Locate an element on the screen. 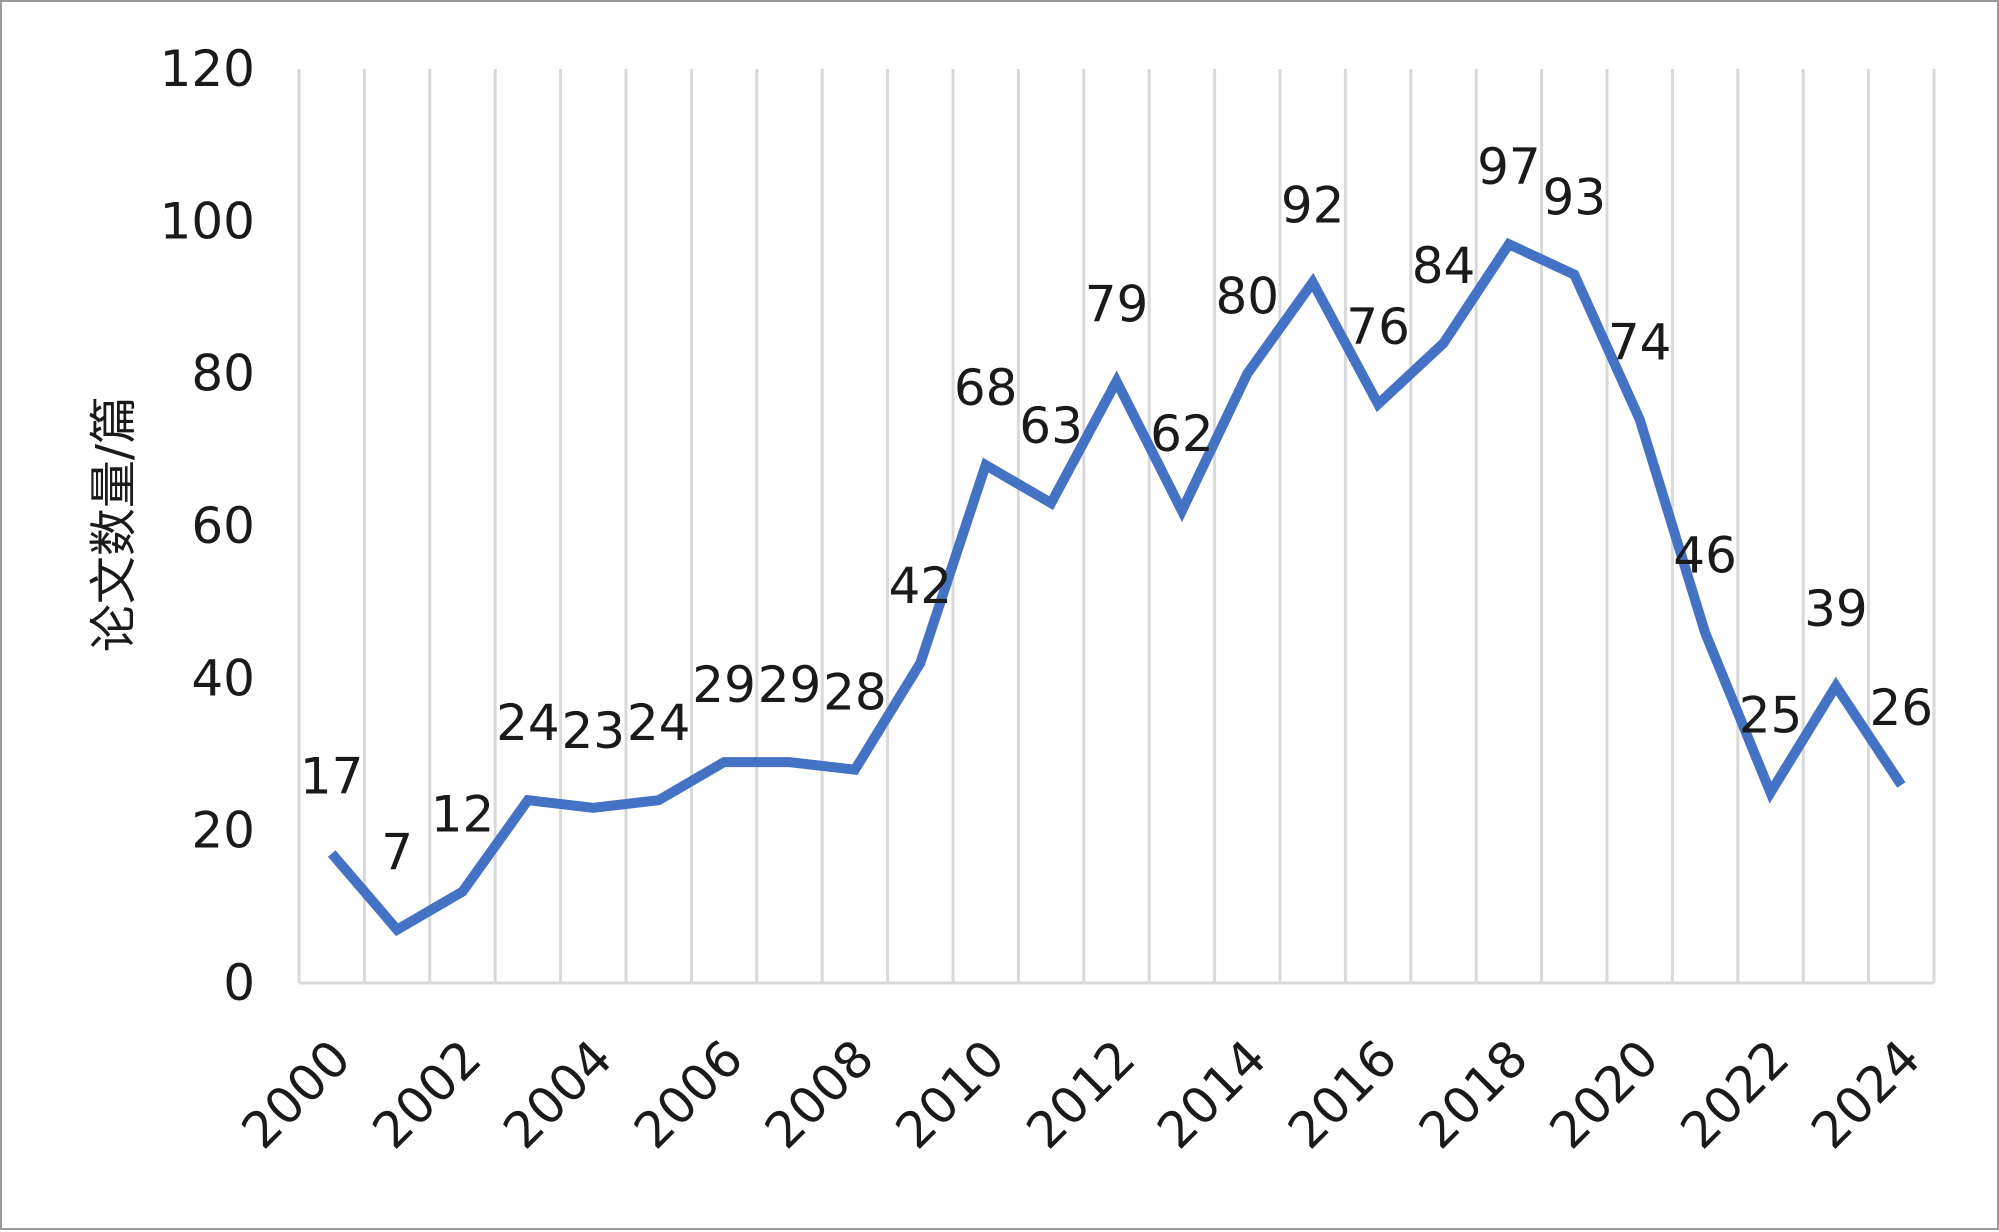  y-tick-label: 60 is located at coordinates (223, 526).